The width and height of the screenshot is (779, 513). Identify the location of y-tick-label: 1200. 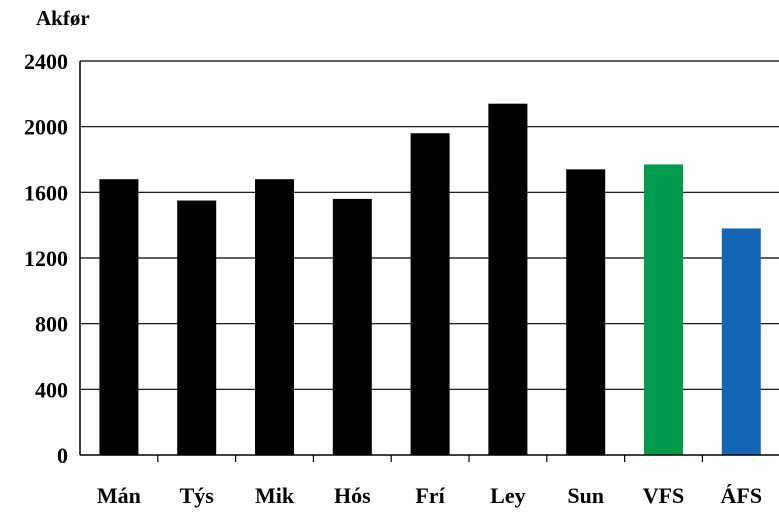
(46, 258).